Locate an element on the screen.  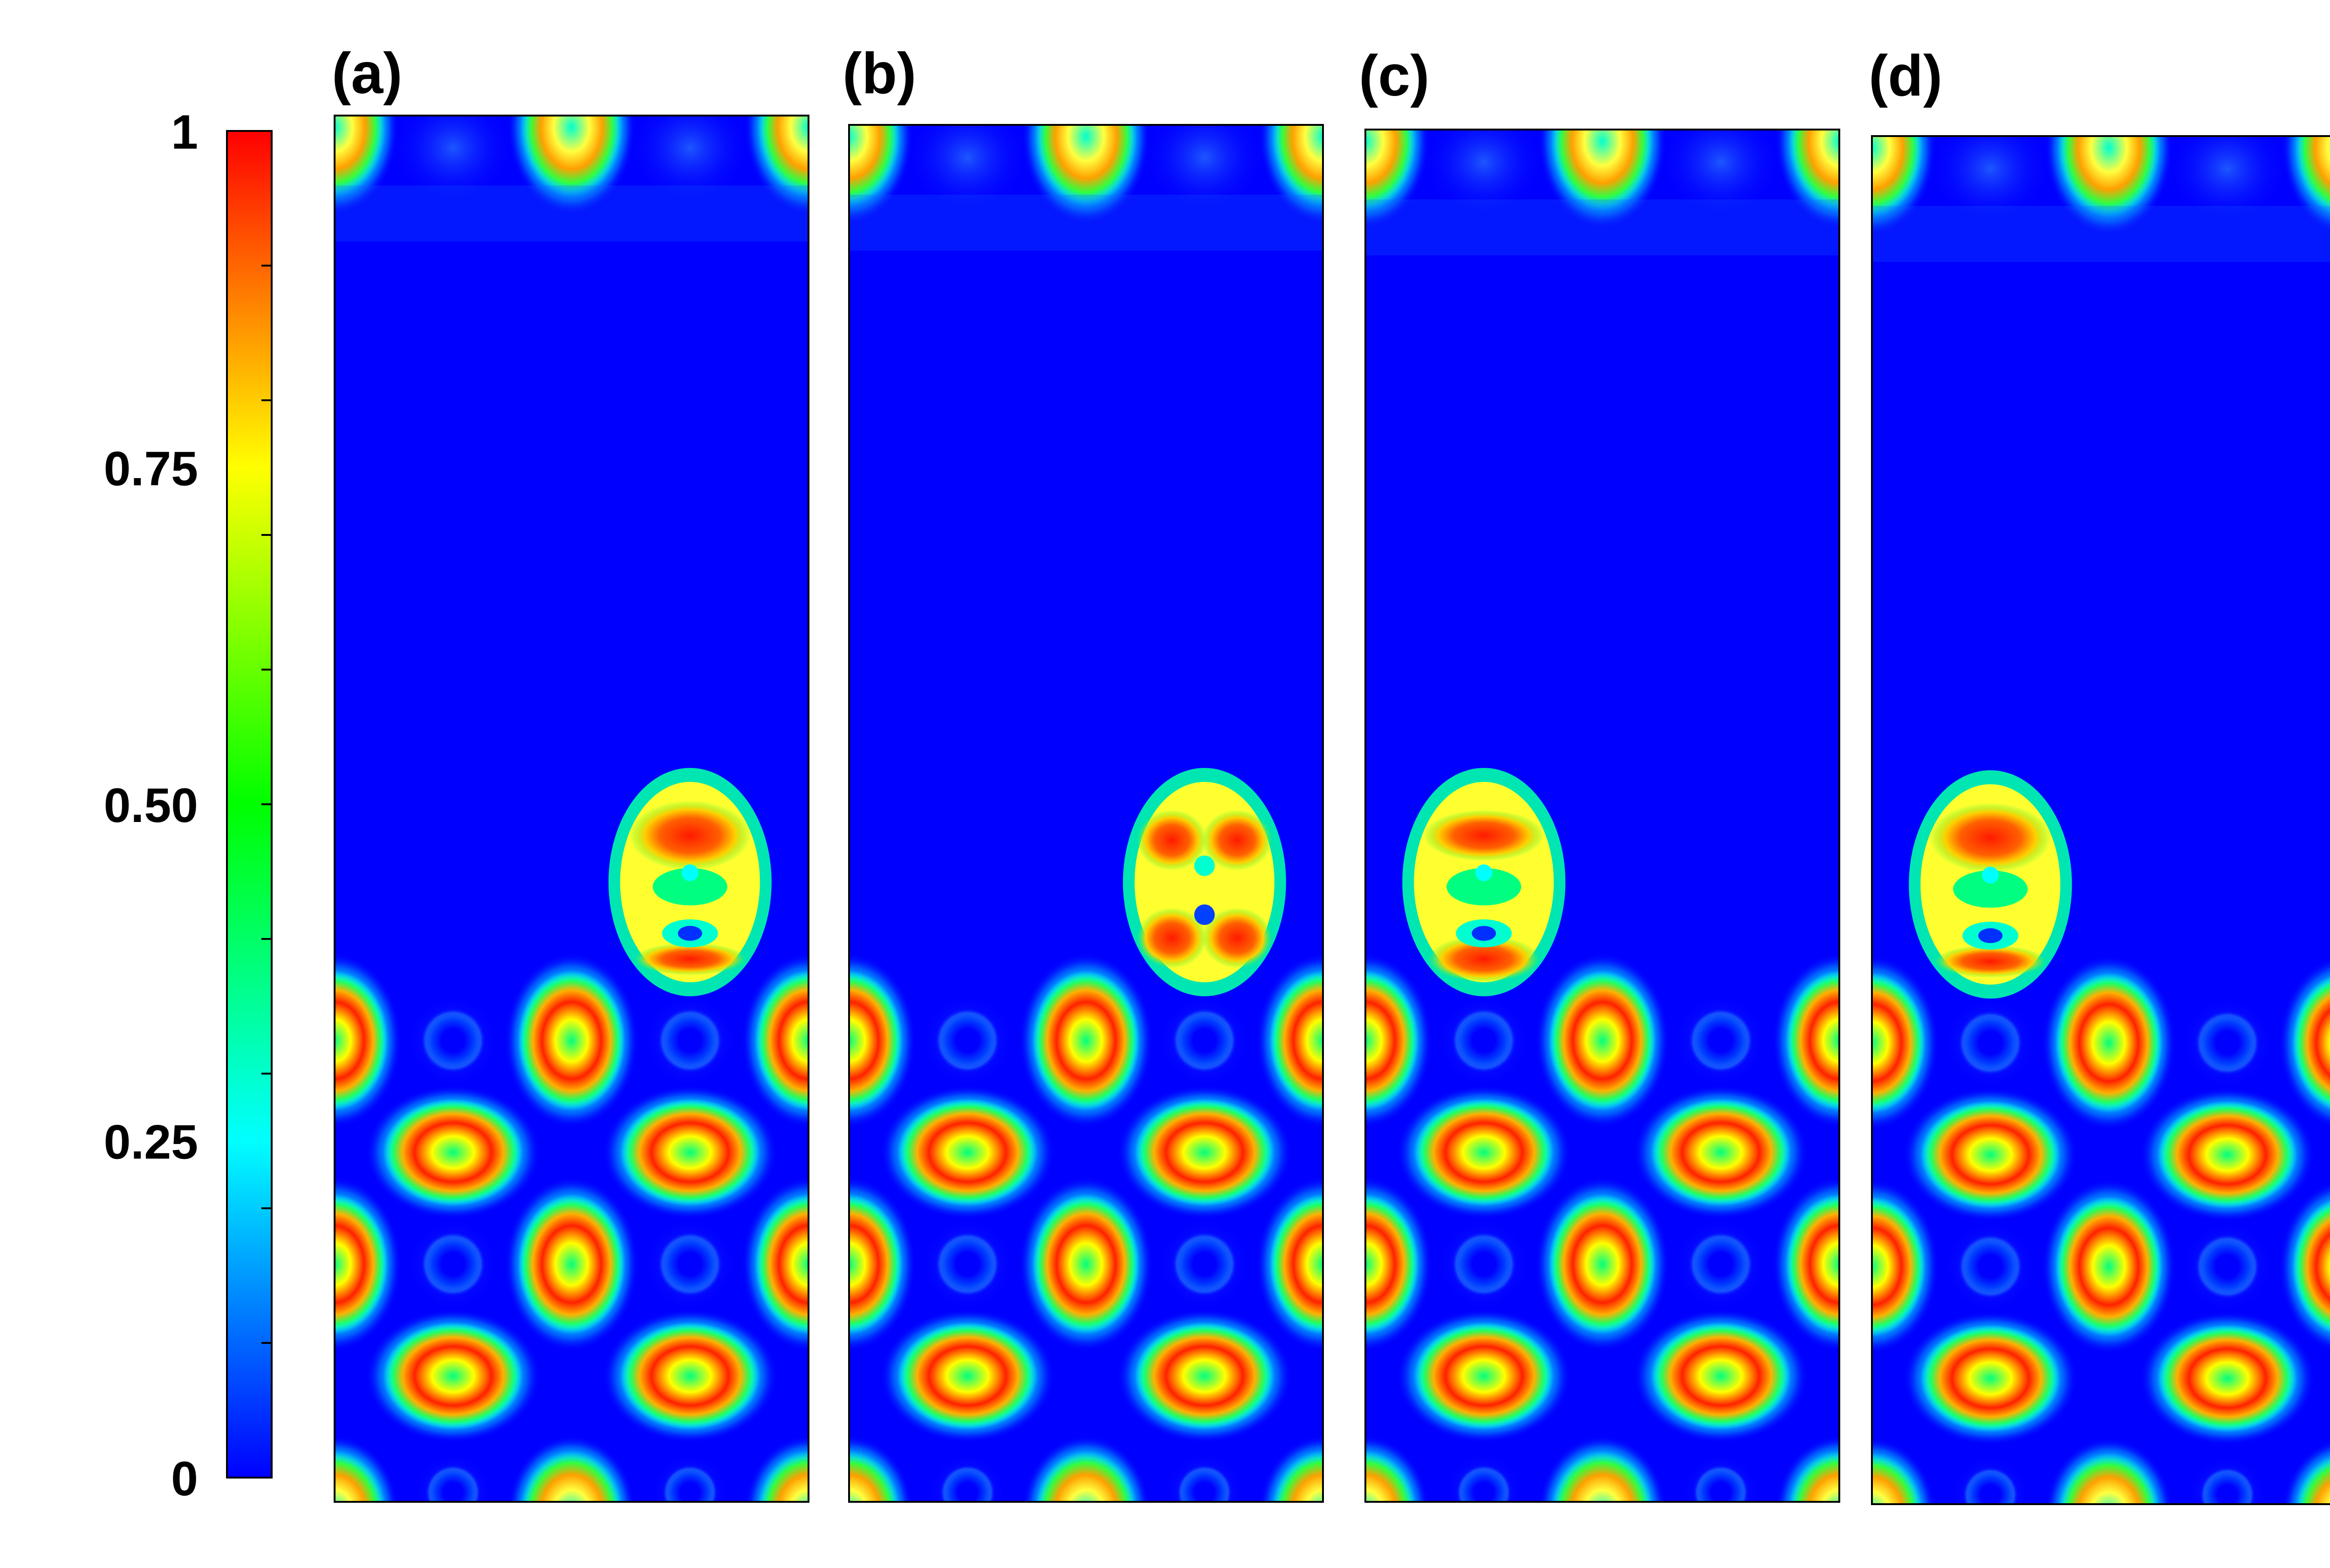
adsorbate-mid is located at coordinates (1990, 889).